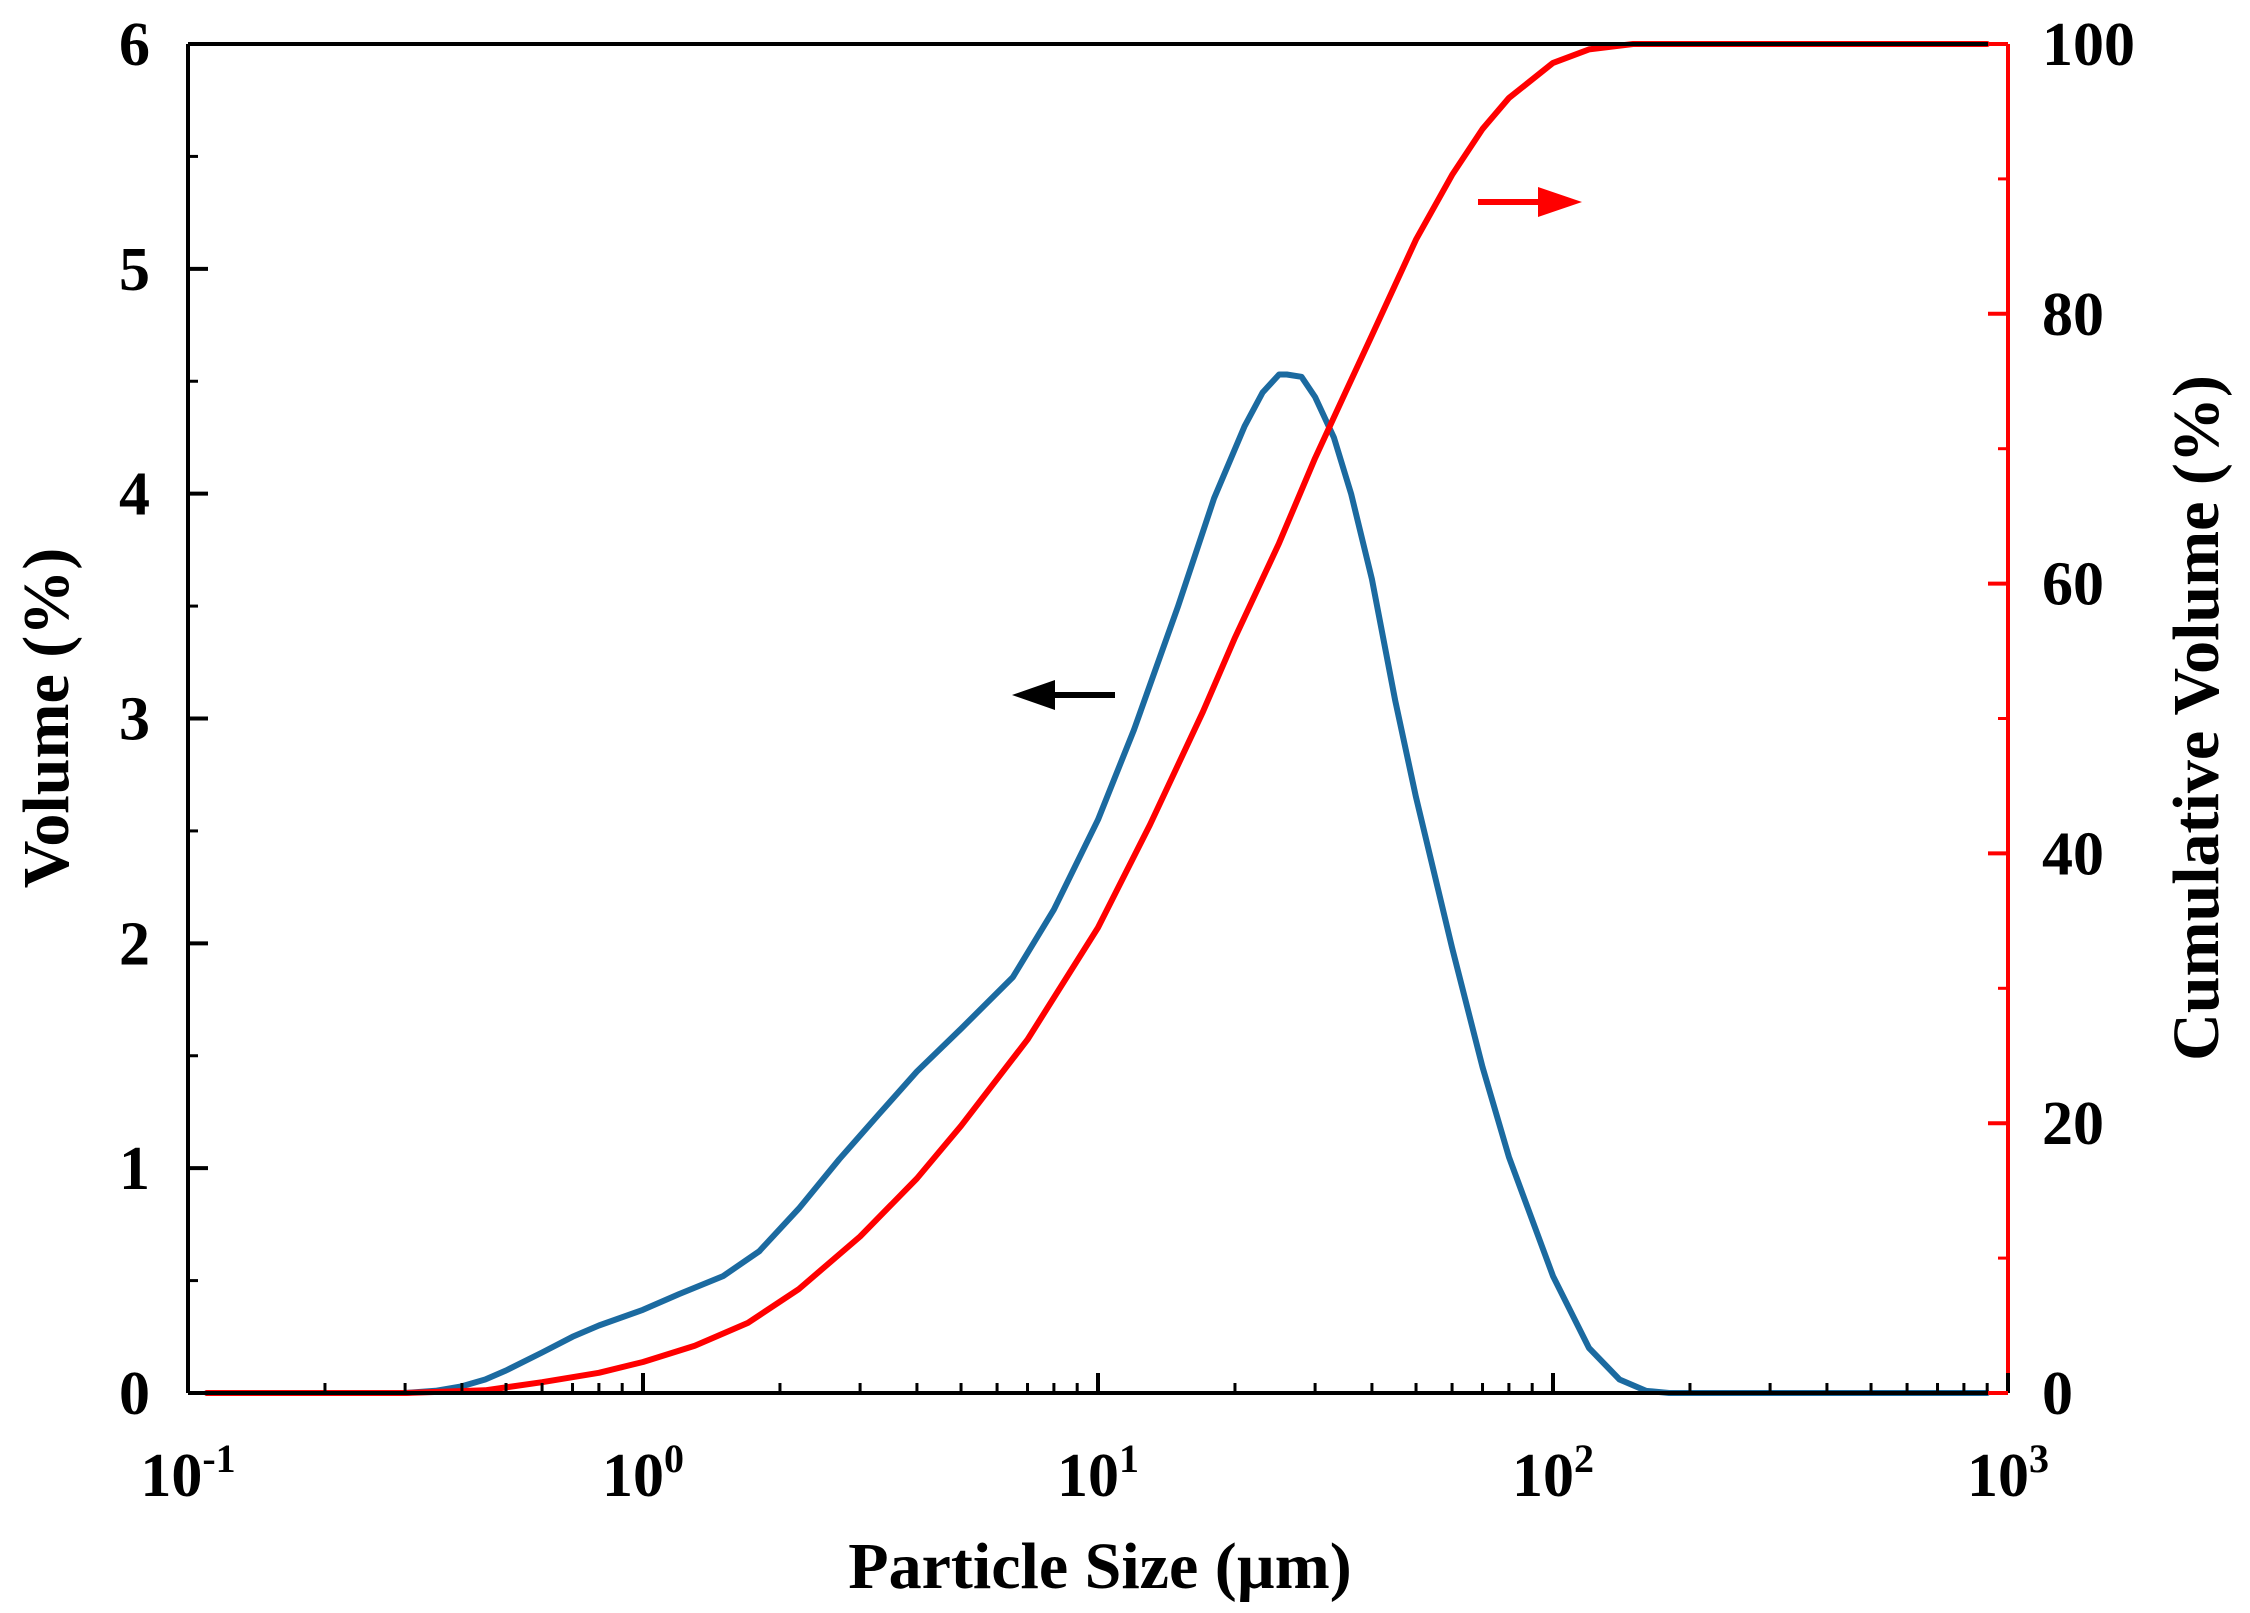  Describe the element at coordinates (2008, 1473) in the screenshot. I see `x-tick-label: 10³` at that location.